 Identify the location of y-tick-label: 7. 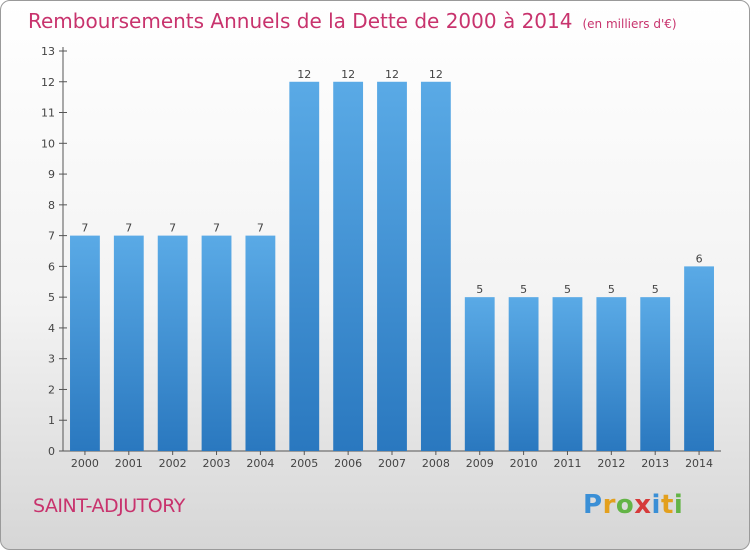
(51, 236).